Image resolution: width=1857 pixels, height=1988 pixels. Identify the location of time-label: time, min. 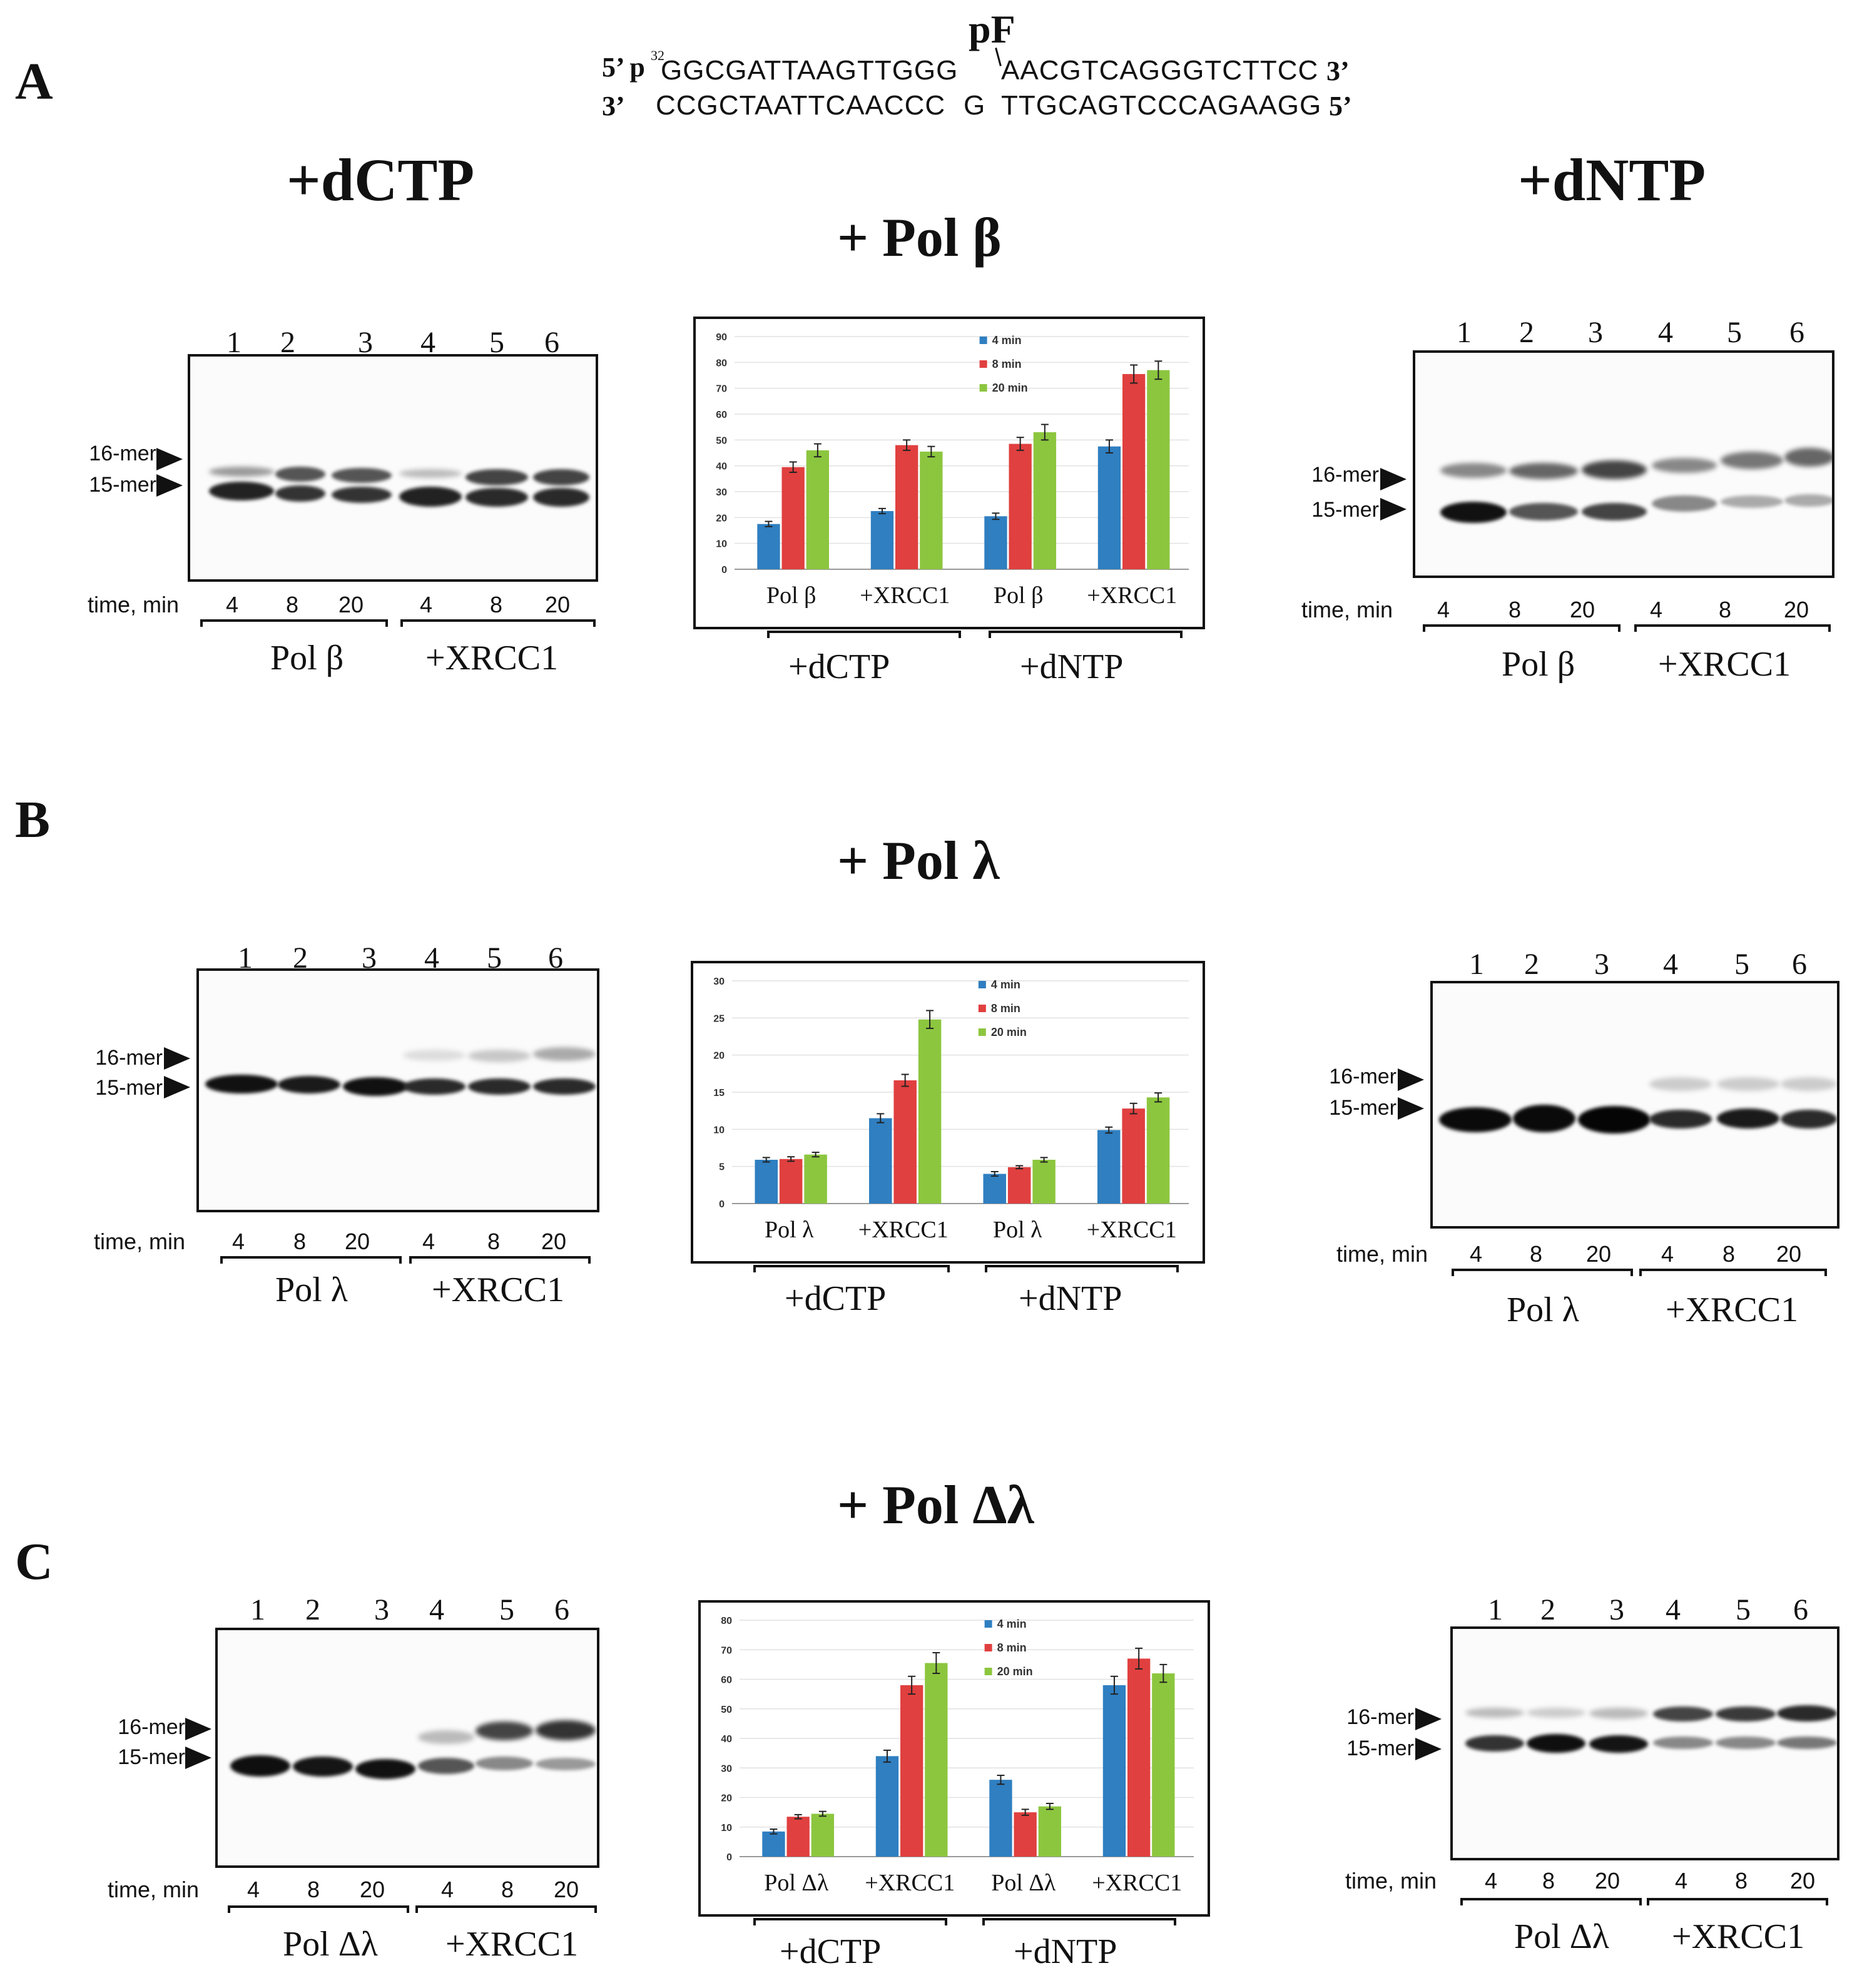
(134, 604).